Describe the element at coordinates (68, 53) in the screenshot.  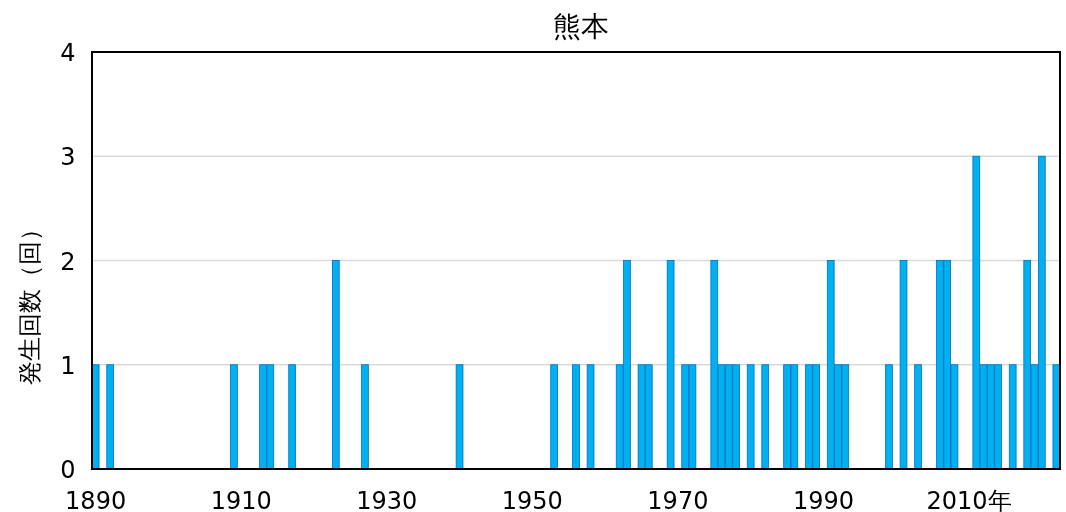
I see `y-tick-label: 4` at that location.